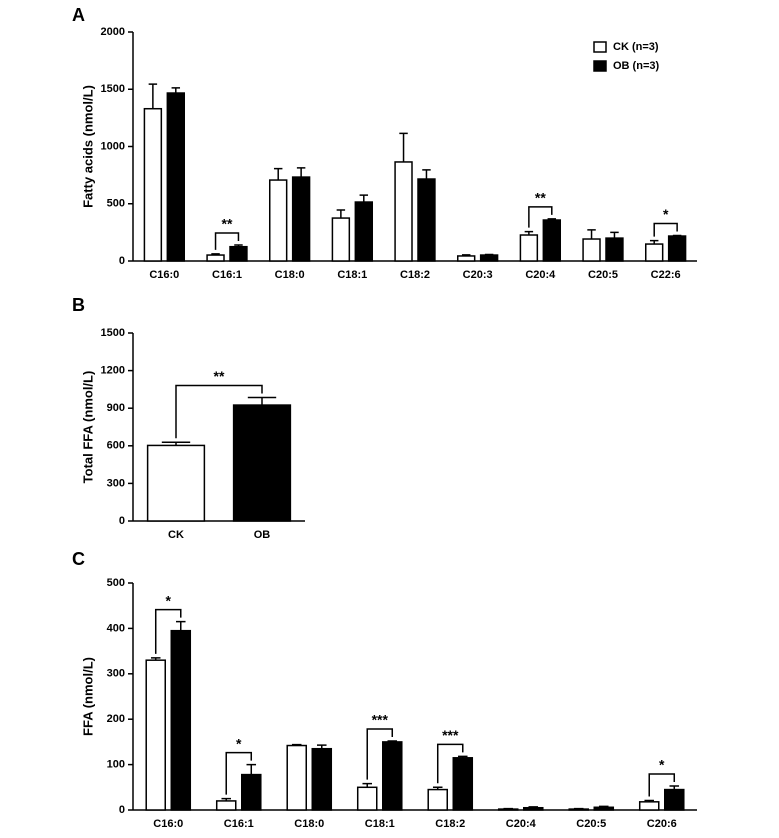  What do you see at coordinates (113, 146) in the screenshot?
I see `y-tick-label: 1000` at bounding box center [113, 146].